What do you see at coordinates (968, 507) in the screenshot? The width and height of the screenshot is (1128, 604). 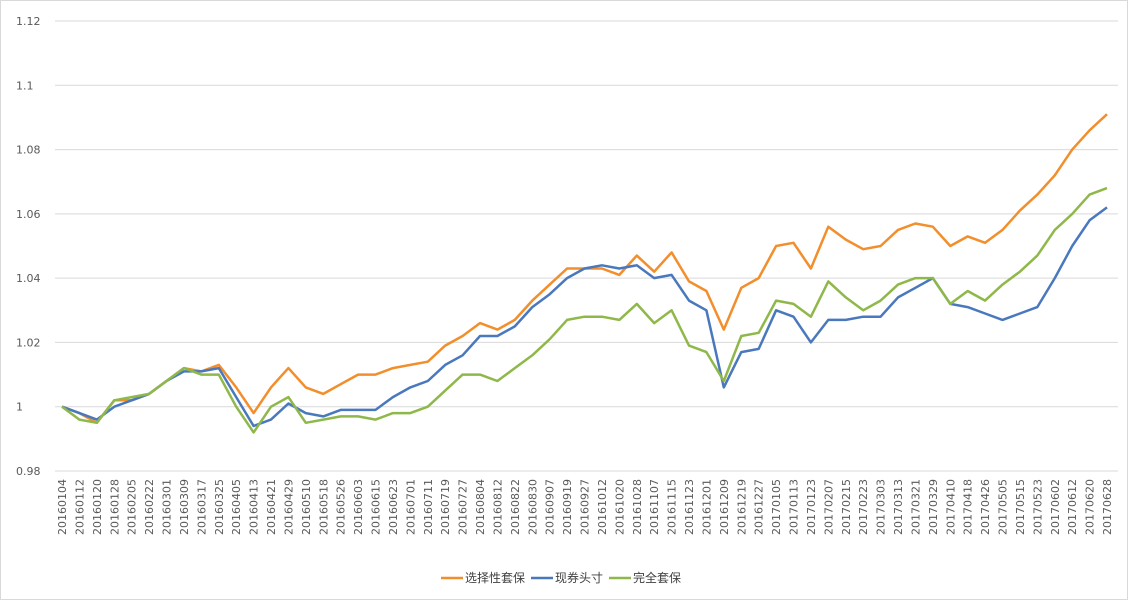 I see `x-tick-label: 20170418` at bounding box center [968, 507].